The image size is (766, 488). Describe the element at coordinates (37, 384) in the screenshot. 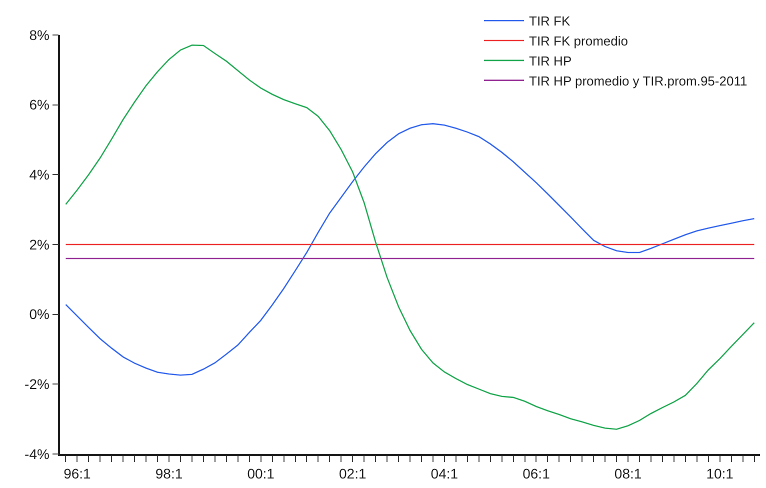

I see `y-tick-label: -2%` at that location.